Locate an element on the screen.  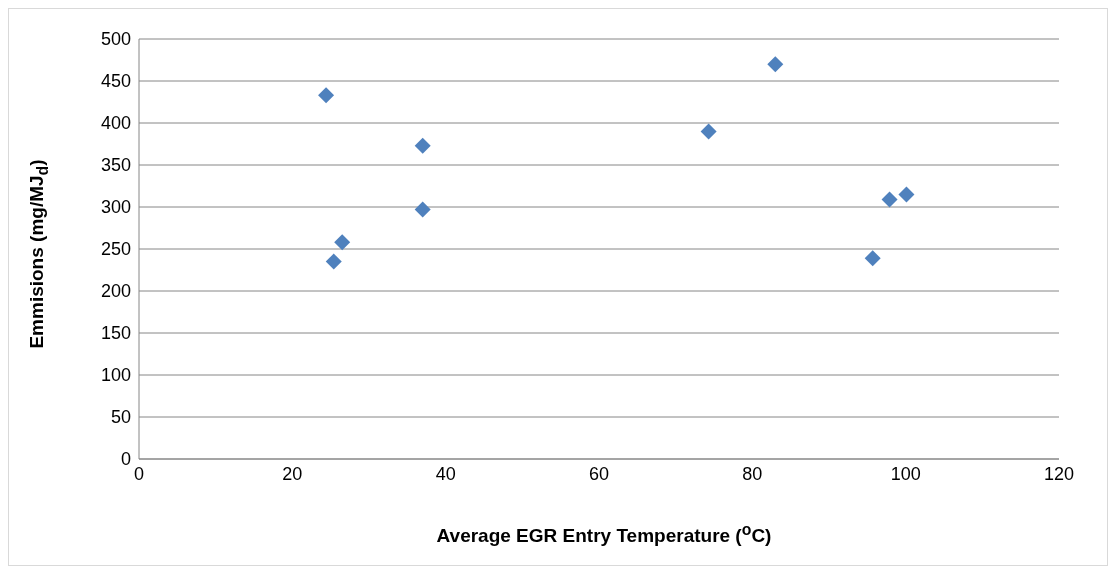
y-tick-label: 100 is located at coordinates (115, 375).